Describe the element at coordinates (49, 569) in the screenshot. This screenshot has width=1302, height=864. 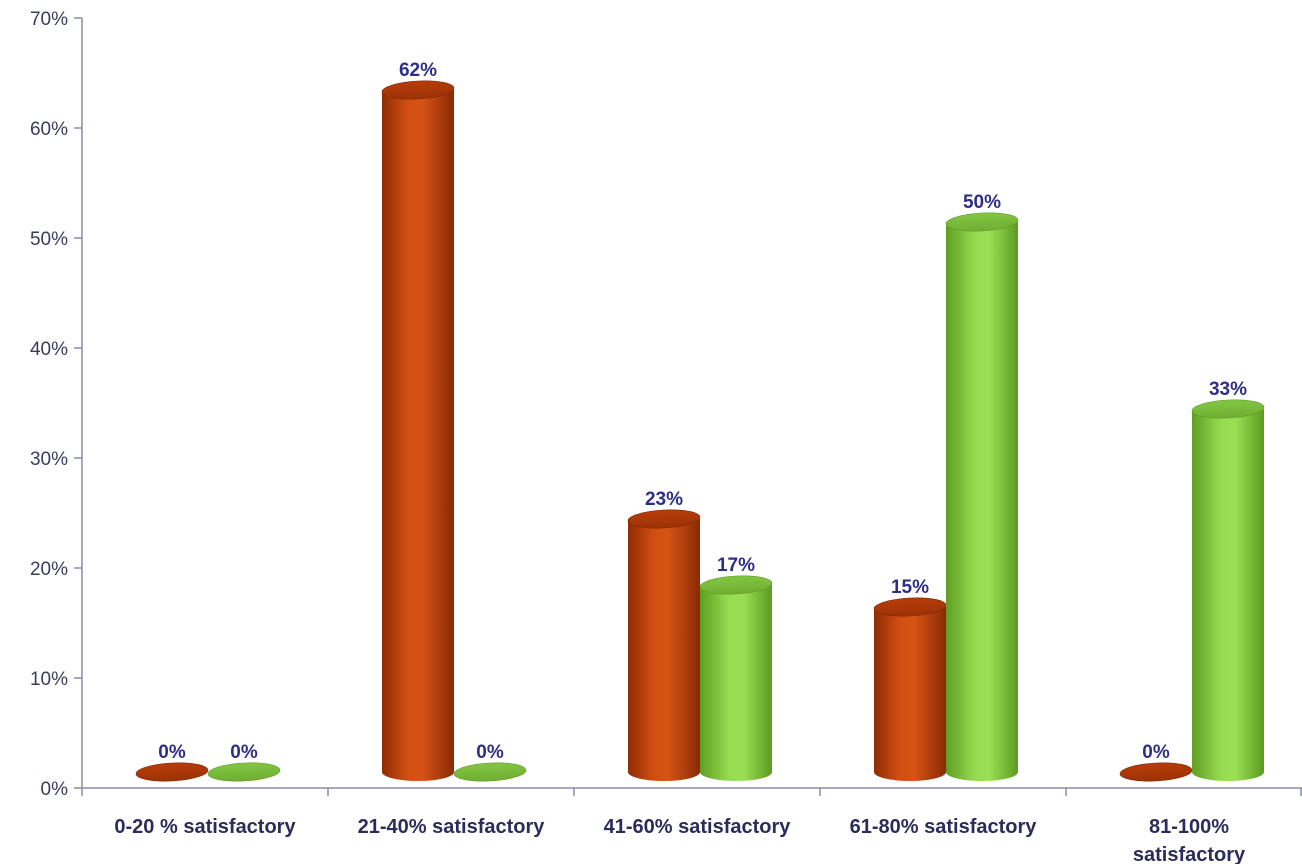
I see `y-tick-label: 20%` at that location.